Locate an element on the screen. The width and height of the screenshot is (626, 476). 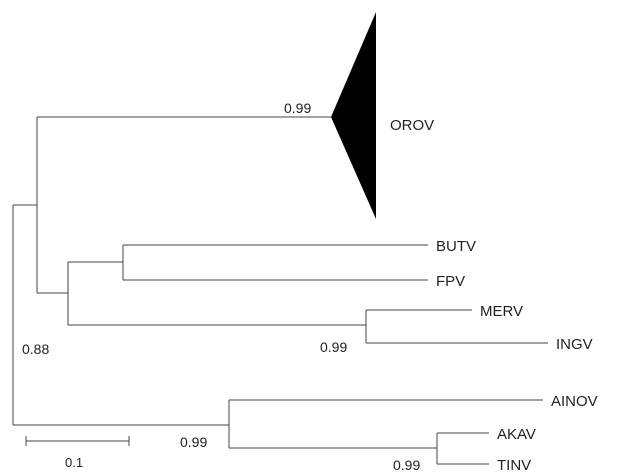
fpv-label: FPV is located at coordinates (450, 281).